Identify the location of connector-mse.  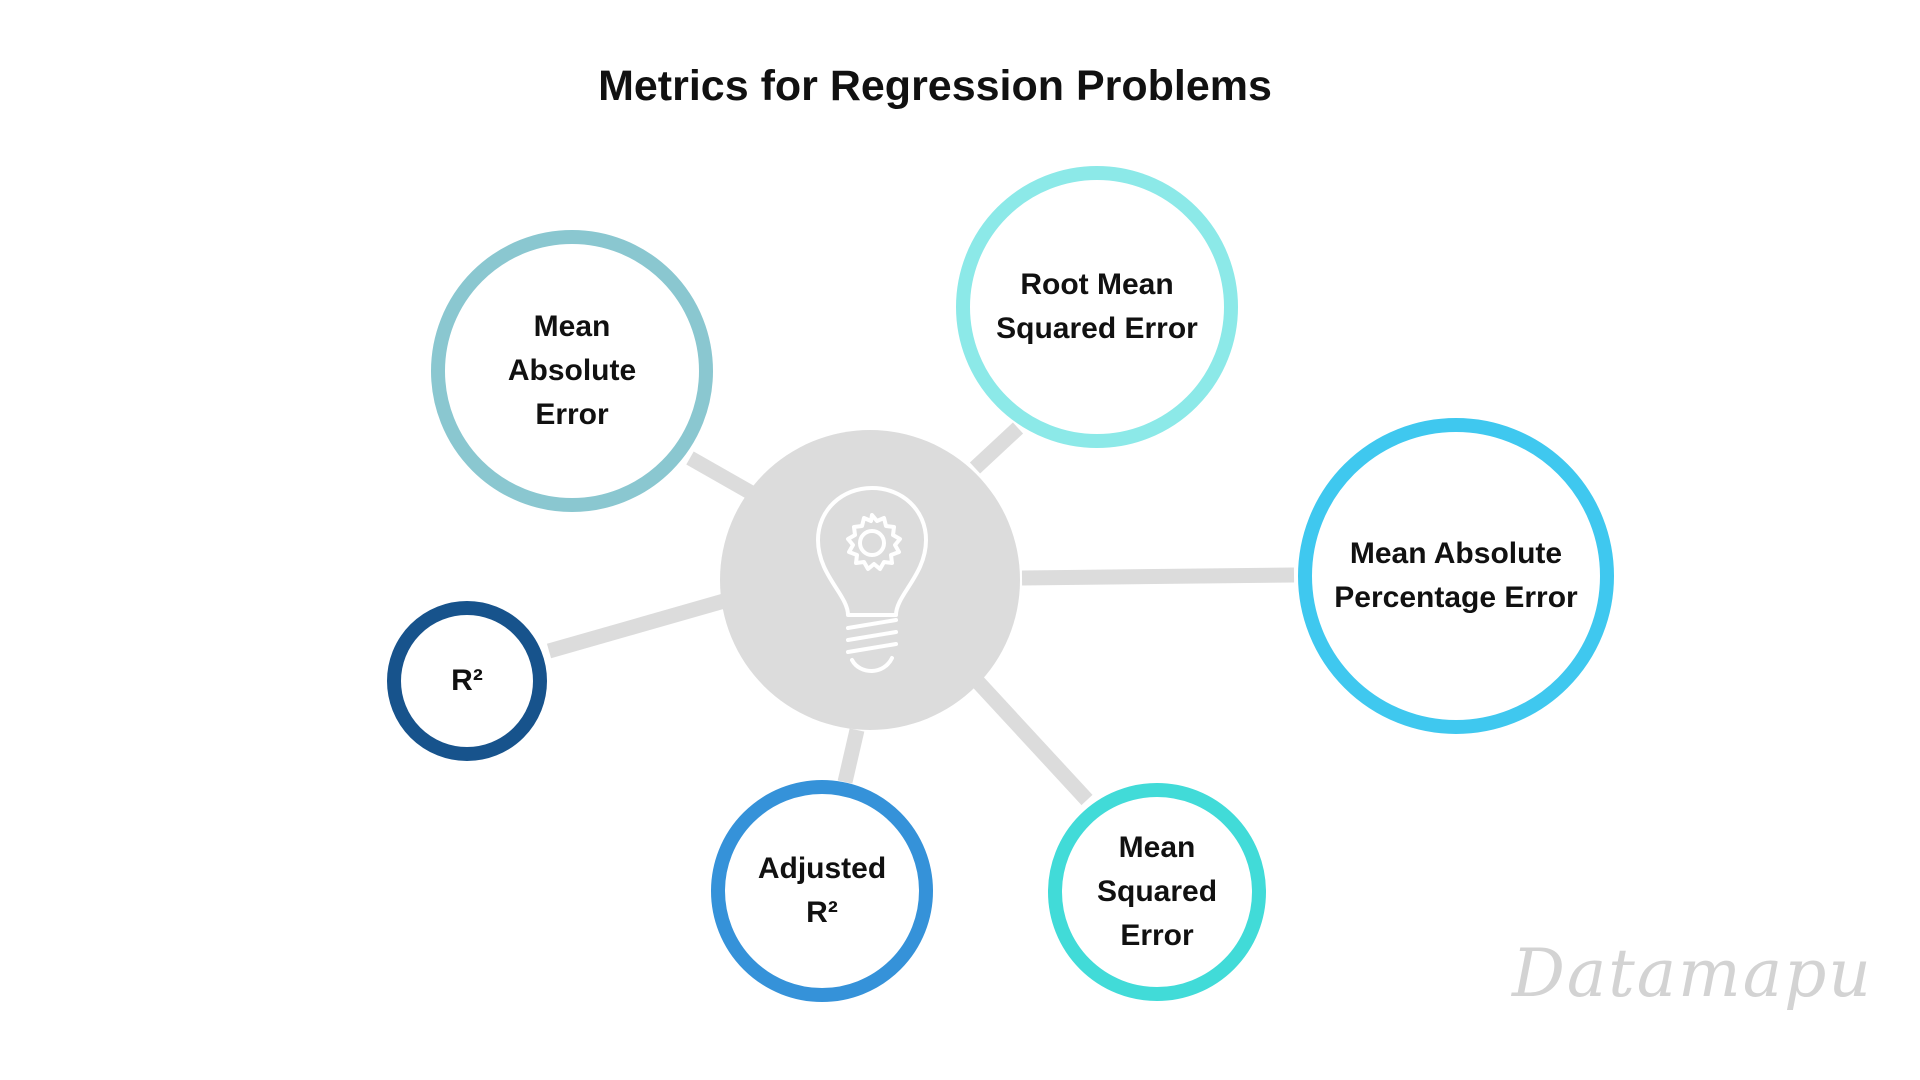
(1032, 741).